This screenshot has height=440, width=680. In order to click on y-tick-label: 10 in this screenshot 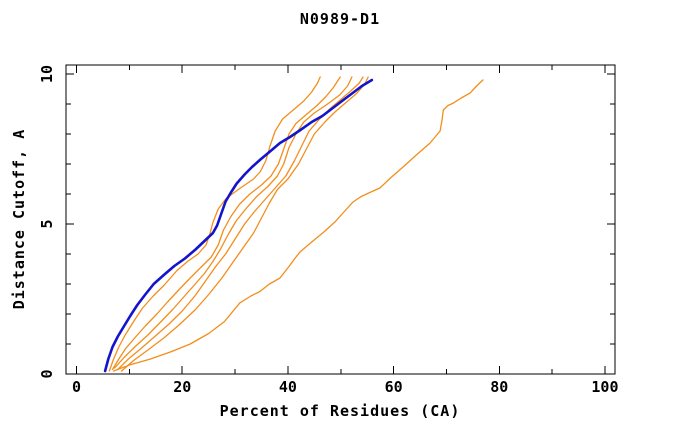, I will do `click(47, 74)`.